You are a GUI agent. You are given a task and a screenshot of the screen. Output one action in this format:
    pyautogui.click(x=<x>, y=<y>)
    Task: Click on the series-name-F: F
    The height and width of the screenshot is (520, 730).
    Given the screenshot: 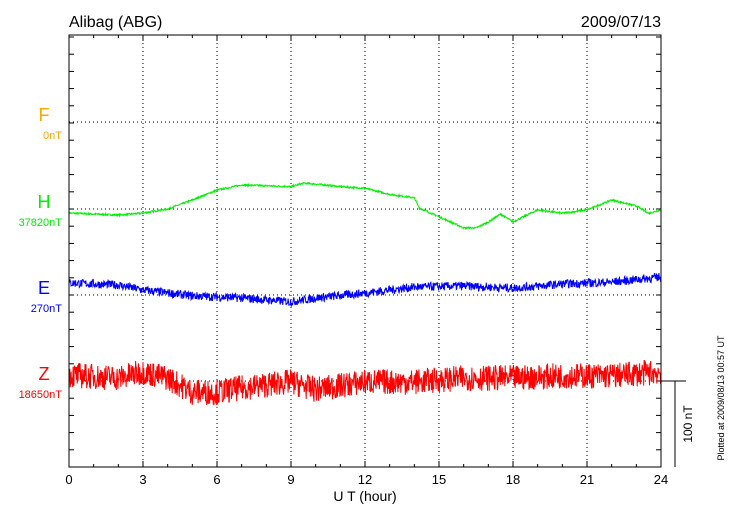 What is the action you would take?
    pyautogui.click(x=44, y=115)
    